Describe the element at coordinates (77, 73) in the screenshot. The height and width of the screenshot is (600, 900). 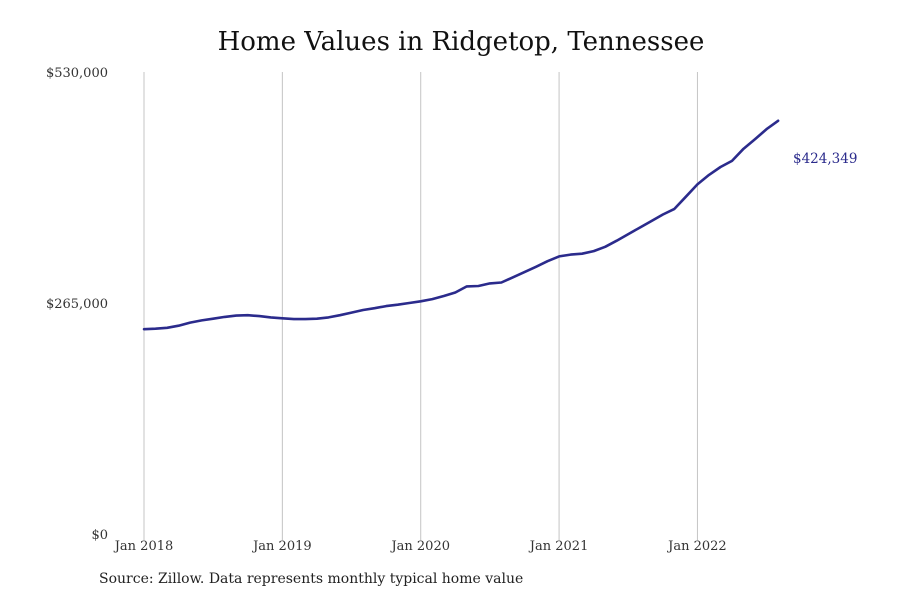
I see `y-tick-label: $530,000` at that location.